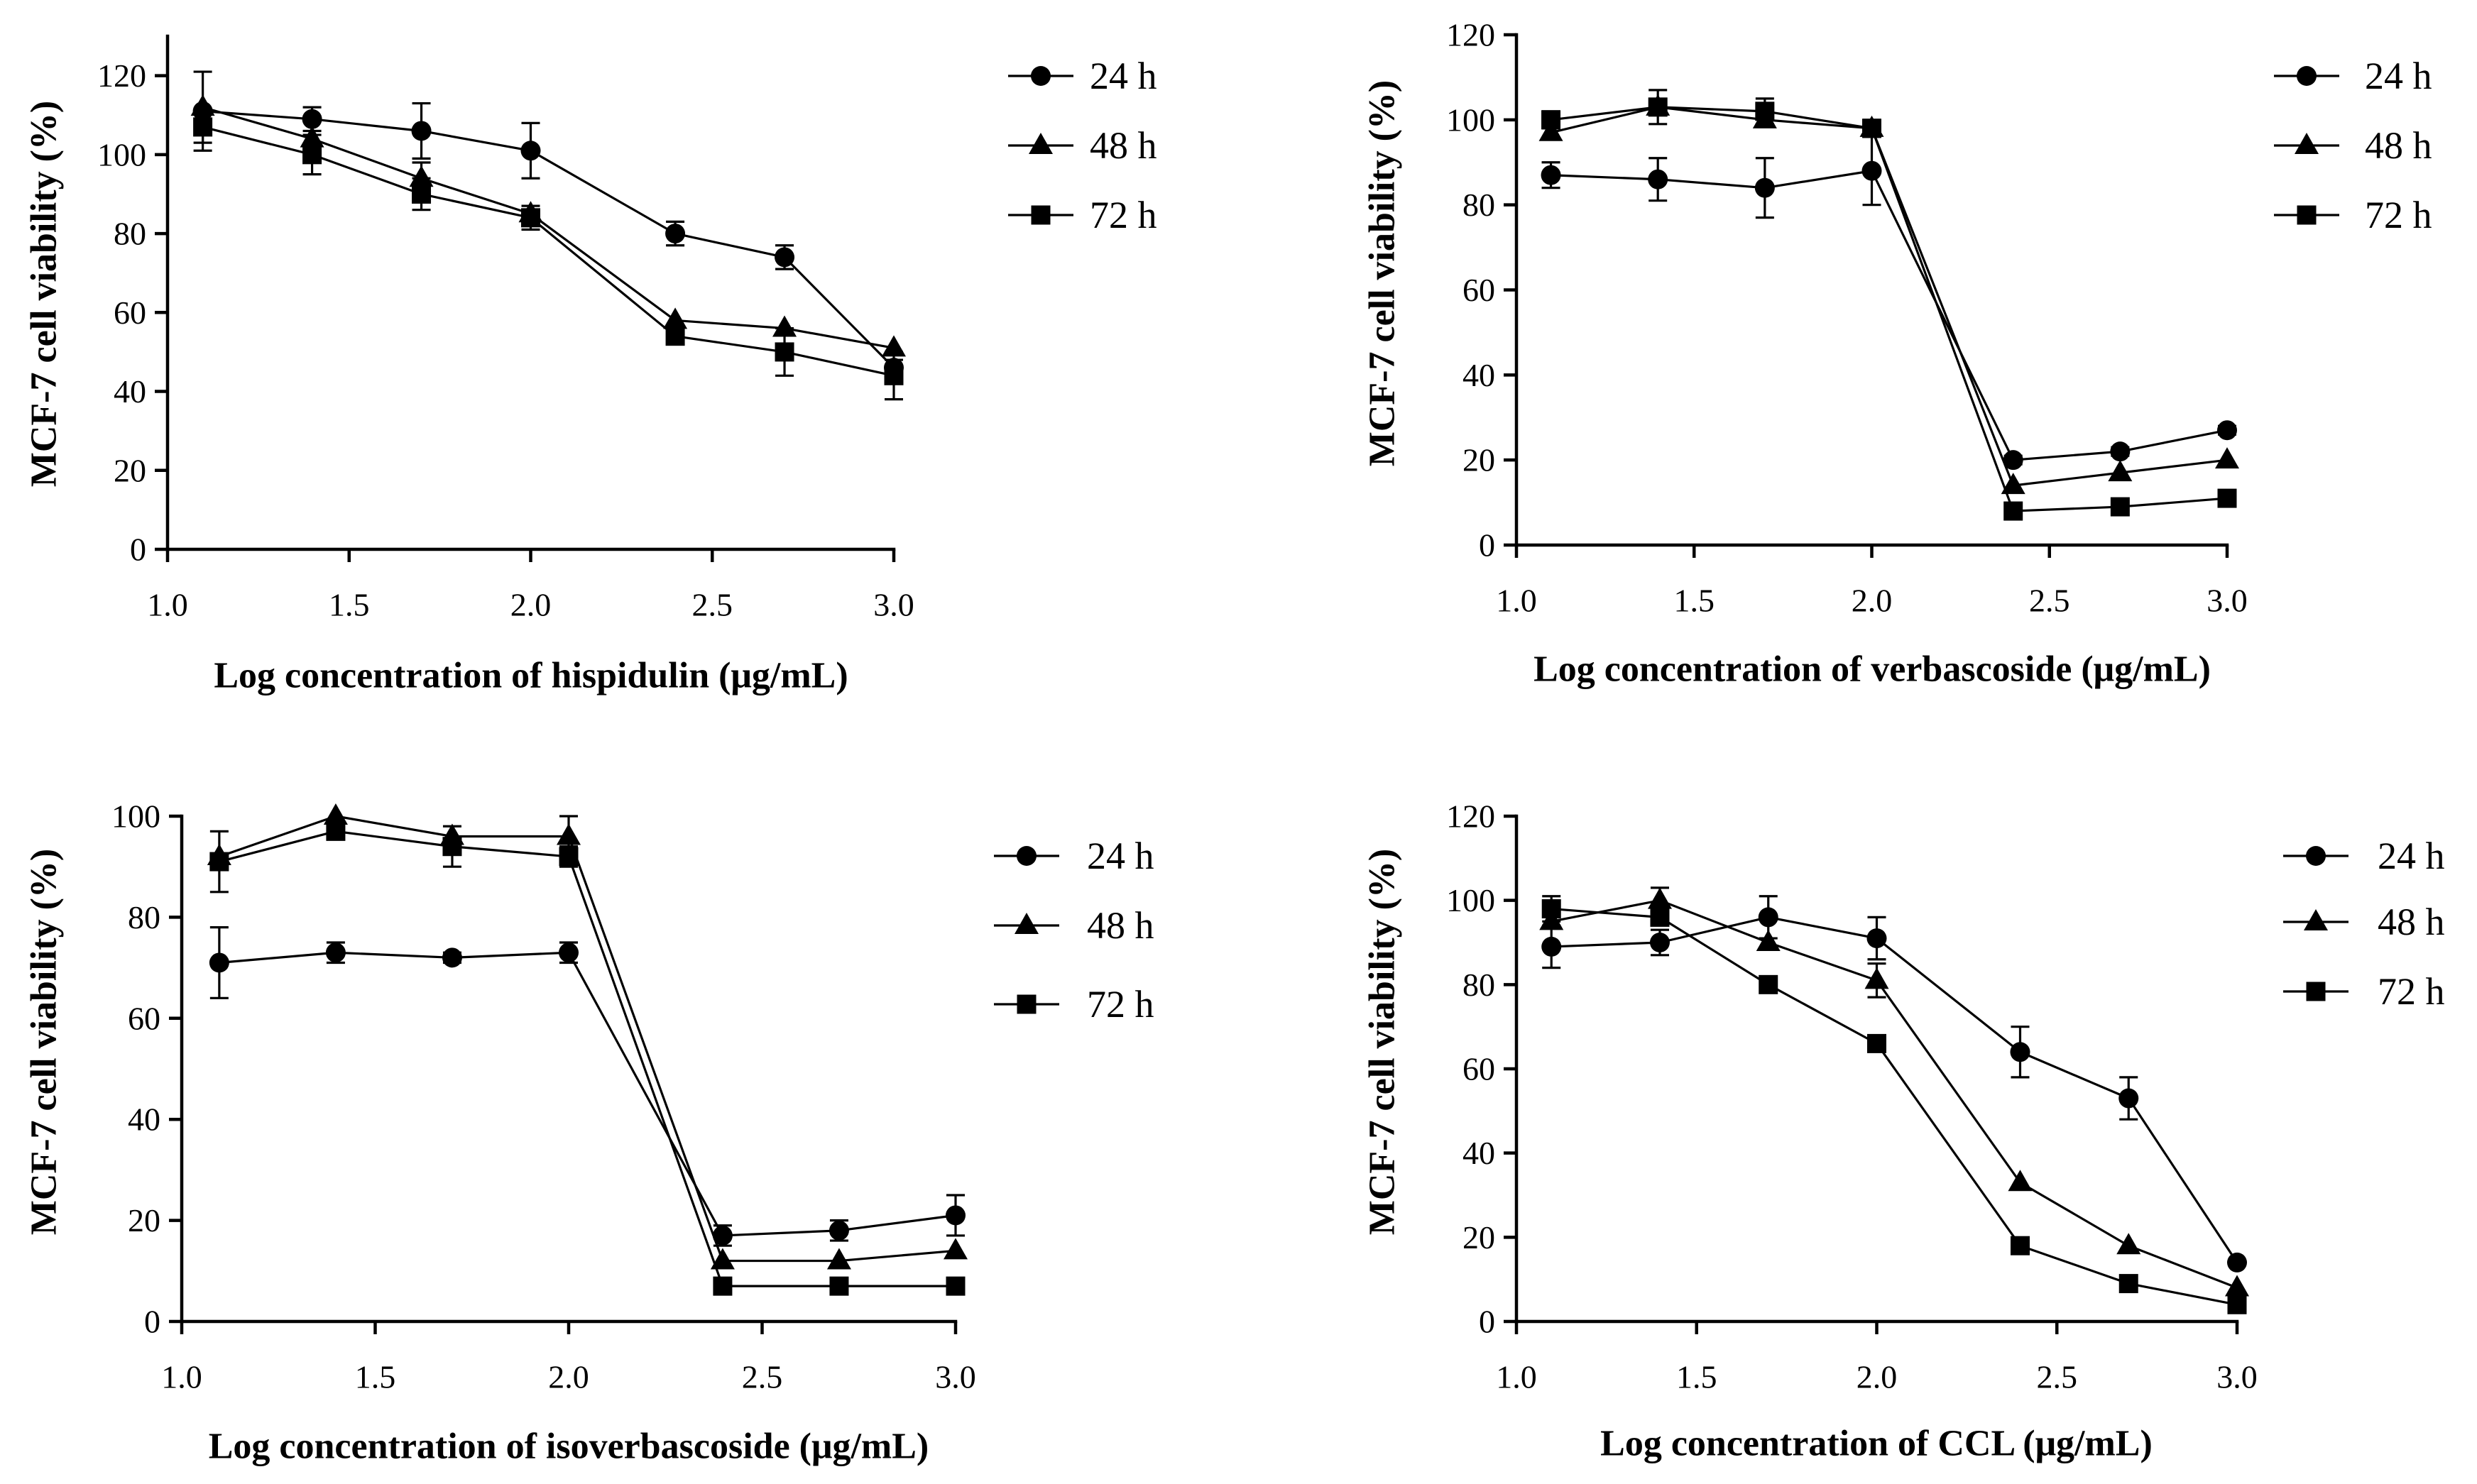 Image resolution: width=2477 pixels, height=1484 pixels. What do you see at coordinates (2411, 991) in the screenshot?
I see `legend-label: 72 h` at bounding box center [2411, 991].